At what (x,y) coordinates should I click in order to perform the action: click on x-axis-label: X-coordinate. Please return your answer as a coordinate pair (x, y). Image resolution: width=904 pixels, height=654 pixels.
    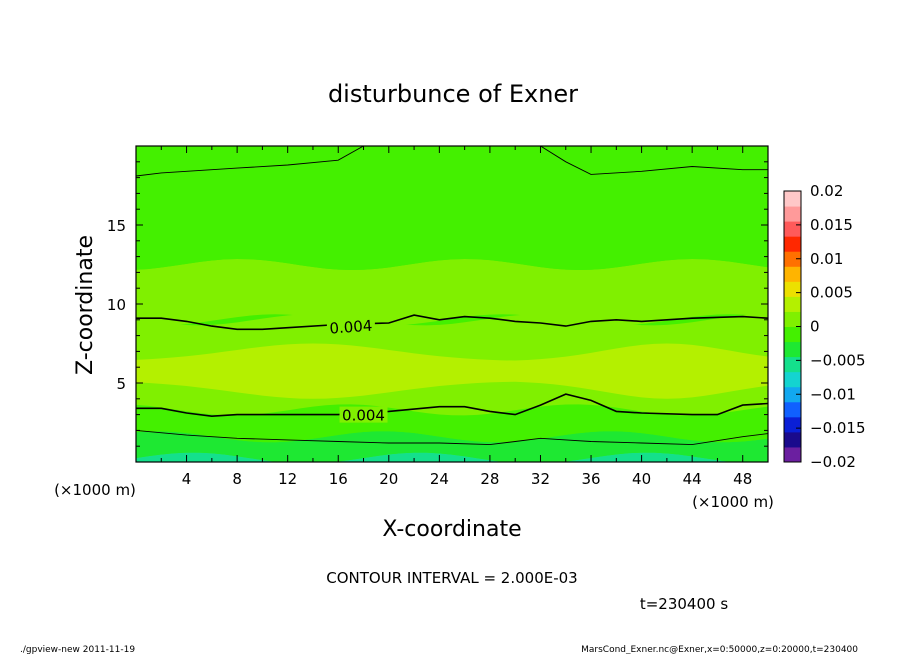
    Looking at the image, I should click on (451, 529).